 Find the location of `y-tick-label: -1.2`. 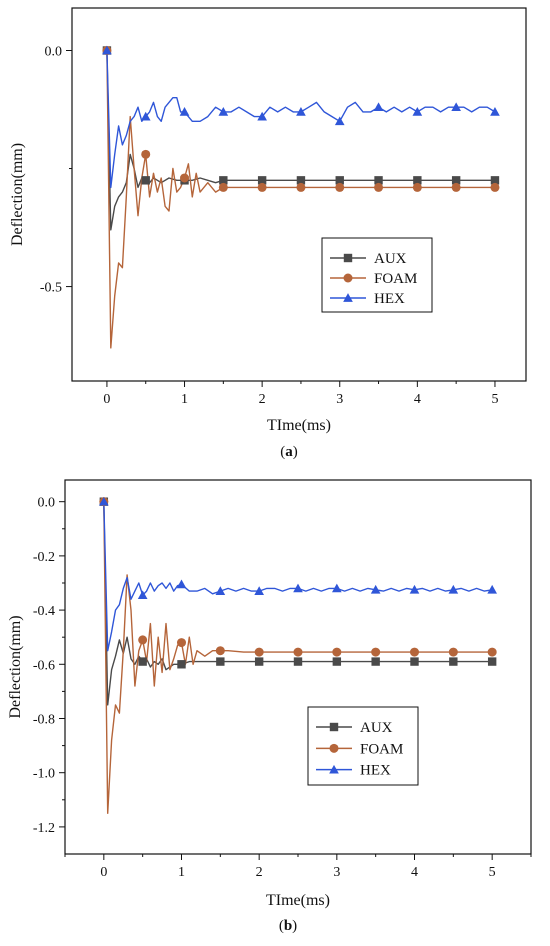

y-tick-label: -1.2 is located at coordinates (44, 828).